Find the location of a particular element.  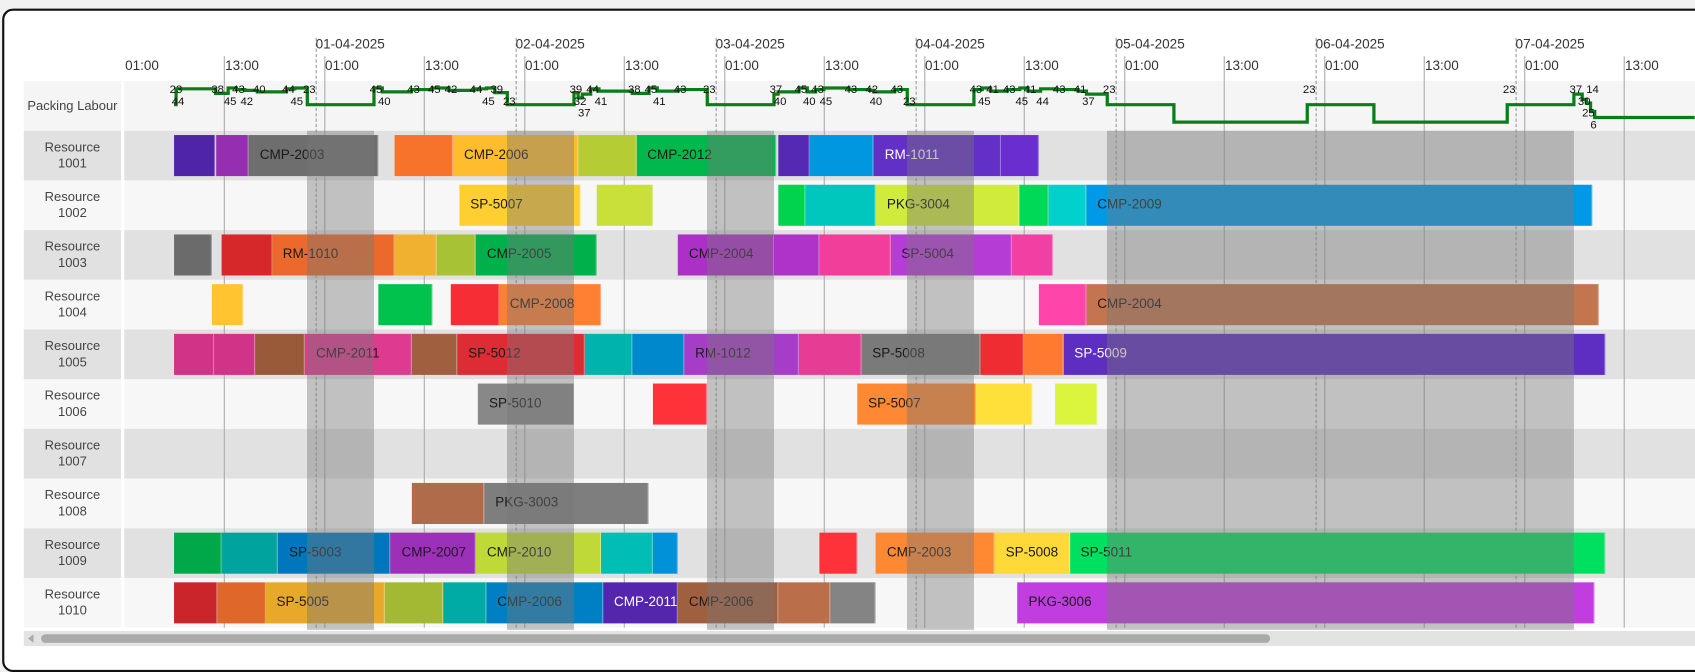

non-working-period is located at coordinates (340, 380).